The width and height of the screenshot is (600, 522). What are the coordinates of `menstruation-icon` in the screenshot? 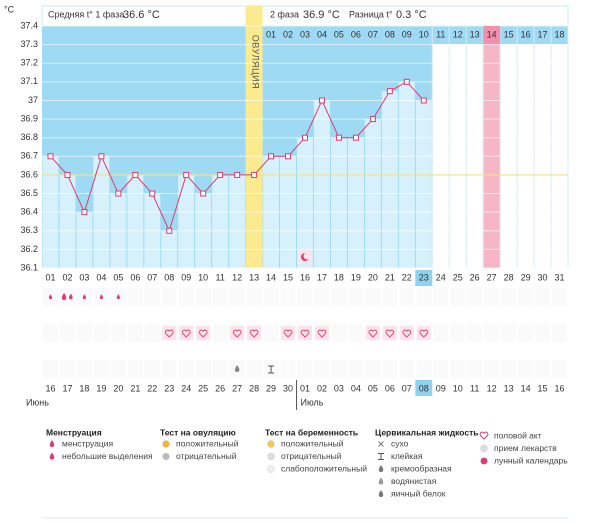 It's located at (64, 296).